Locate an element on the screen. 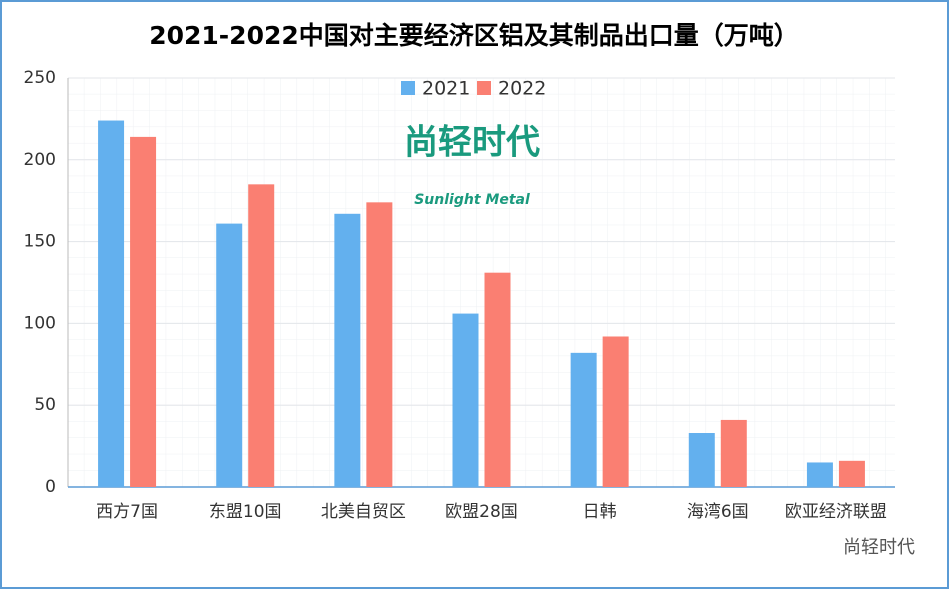 This screenshot has width=949, height=589. watermark: 尚轻时代 is located at coordinates (879, 547).